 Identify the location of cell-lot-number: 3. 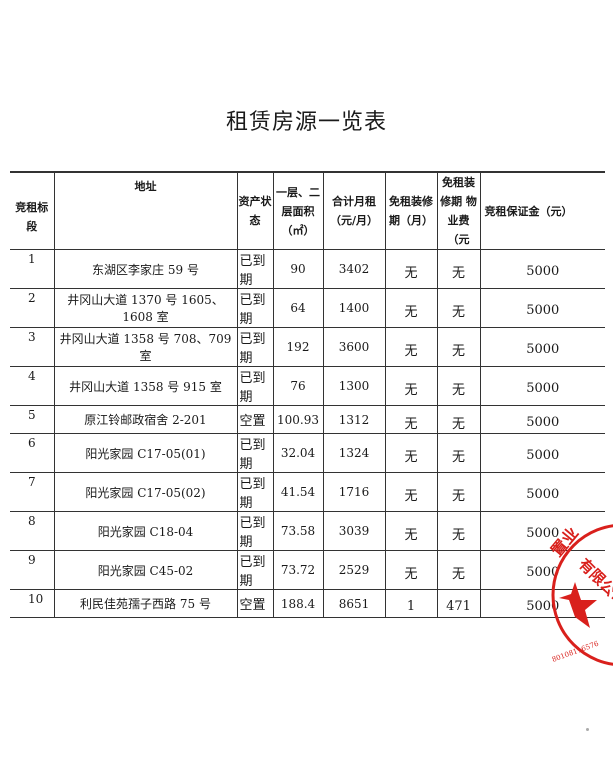
(32, 347).